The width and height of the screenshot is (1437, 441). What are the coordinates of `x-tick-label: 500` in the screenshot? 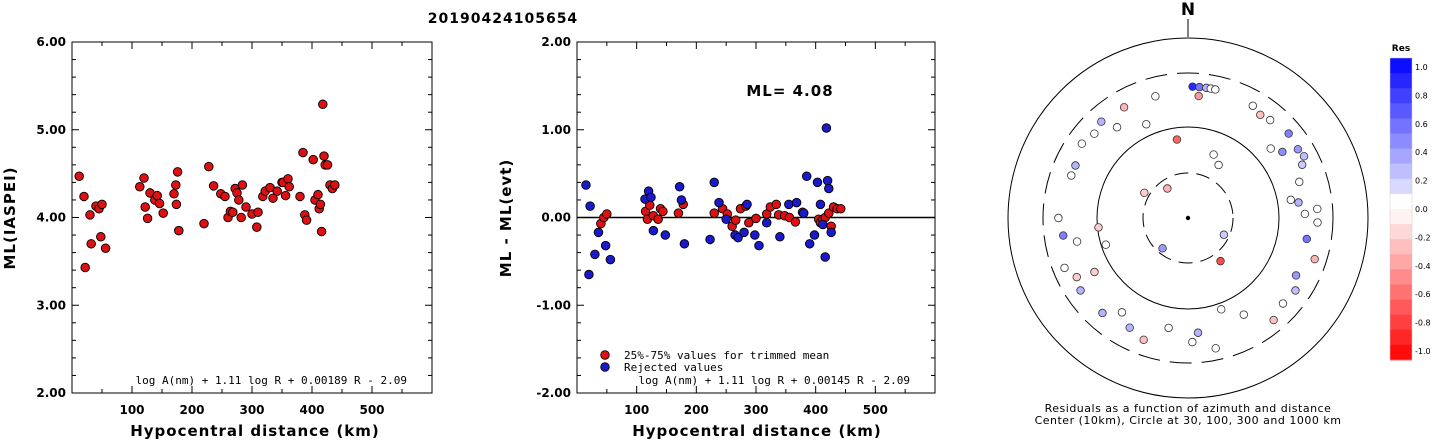 It's located at (371, 410).